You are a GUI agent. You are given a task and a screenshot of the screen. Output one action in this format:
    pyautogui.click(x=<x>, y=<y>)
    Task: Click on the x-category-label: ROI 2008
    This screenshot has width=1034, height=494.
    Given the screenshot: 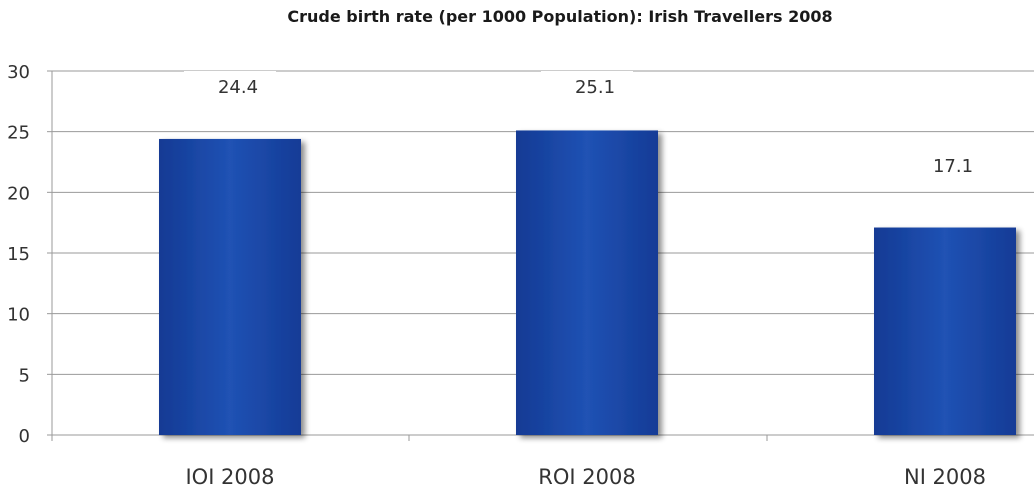 What is the action you would take?
    pyautogui.click(x=586, y=477)
    